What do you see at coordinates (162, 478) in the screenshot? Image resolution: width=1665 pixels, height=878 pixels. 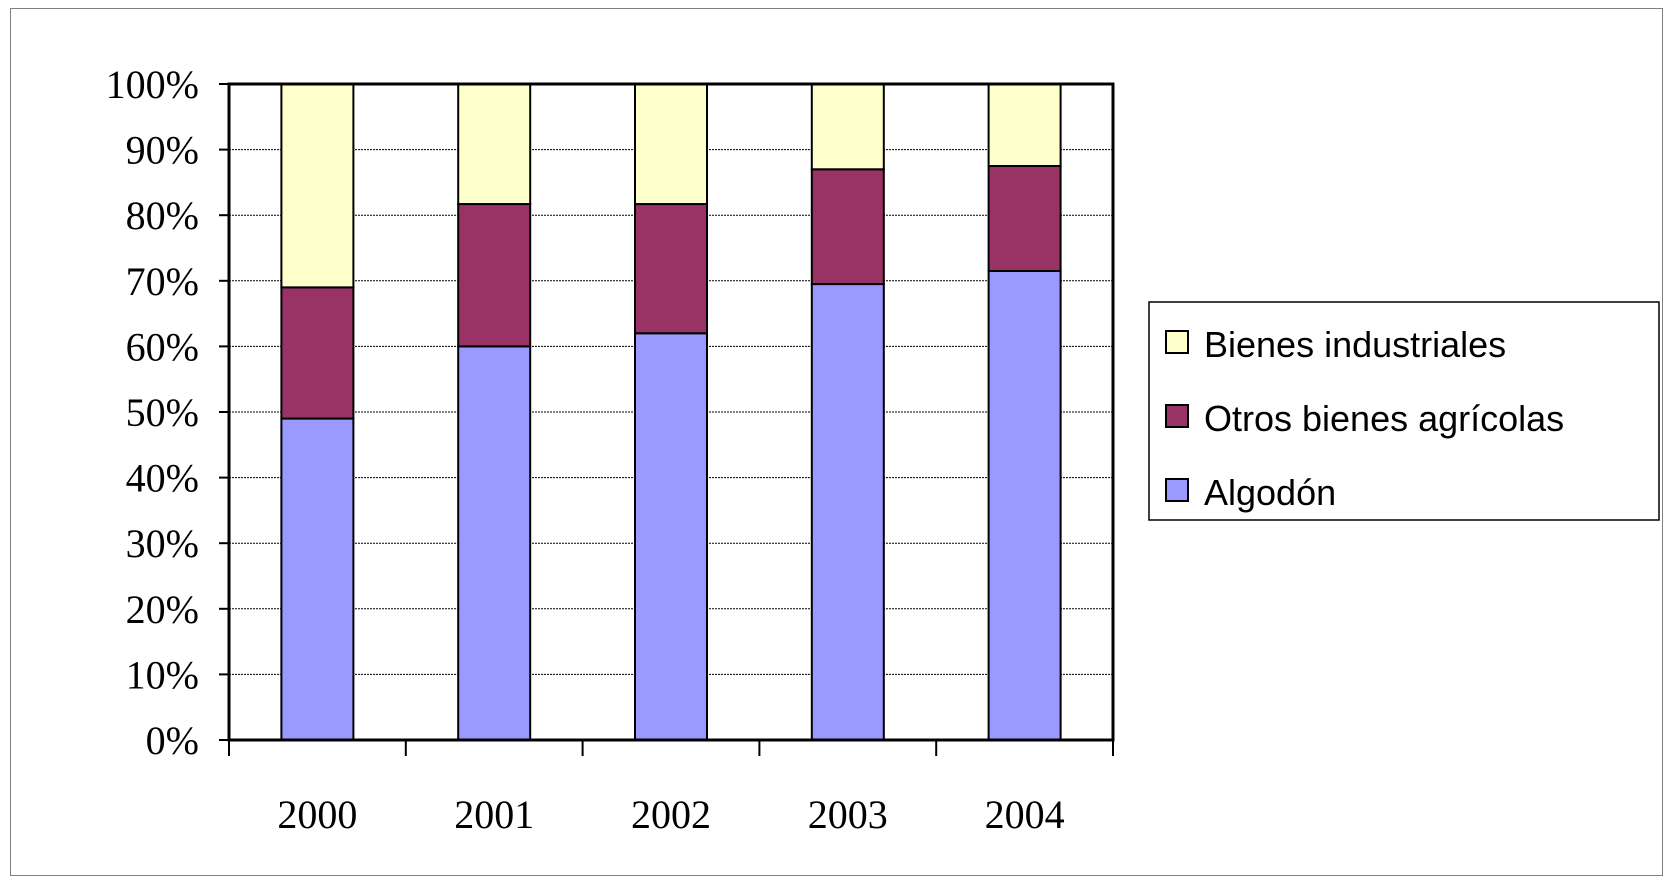 I see `y-tick-label: 40%` at bounding box center [162, 478].